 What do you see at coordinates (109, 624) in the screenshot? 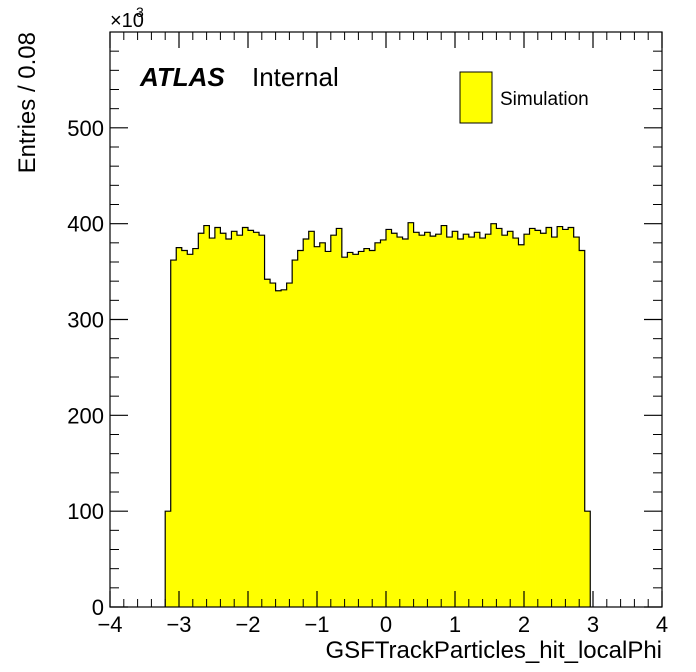
I see `x-tick-label: −4` at bounding box center [109, 624].